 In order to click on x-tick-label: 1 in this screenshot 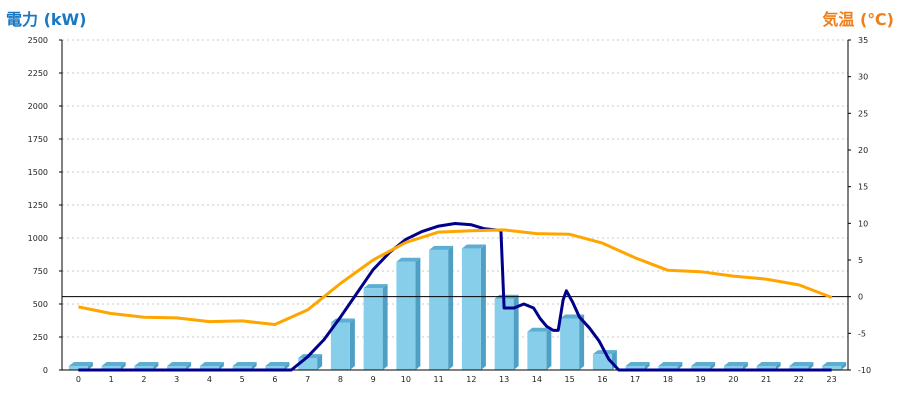, I will do `click(111, 379)`.